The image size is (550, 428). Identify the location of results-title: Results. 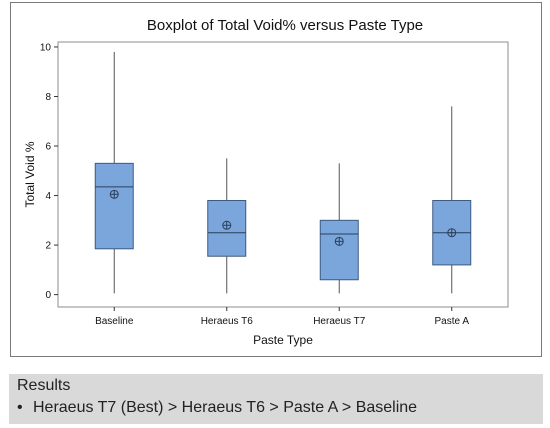
(44, 385).